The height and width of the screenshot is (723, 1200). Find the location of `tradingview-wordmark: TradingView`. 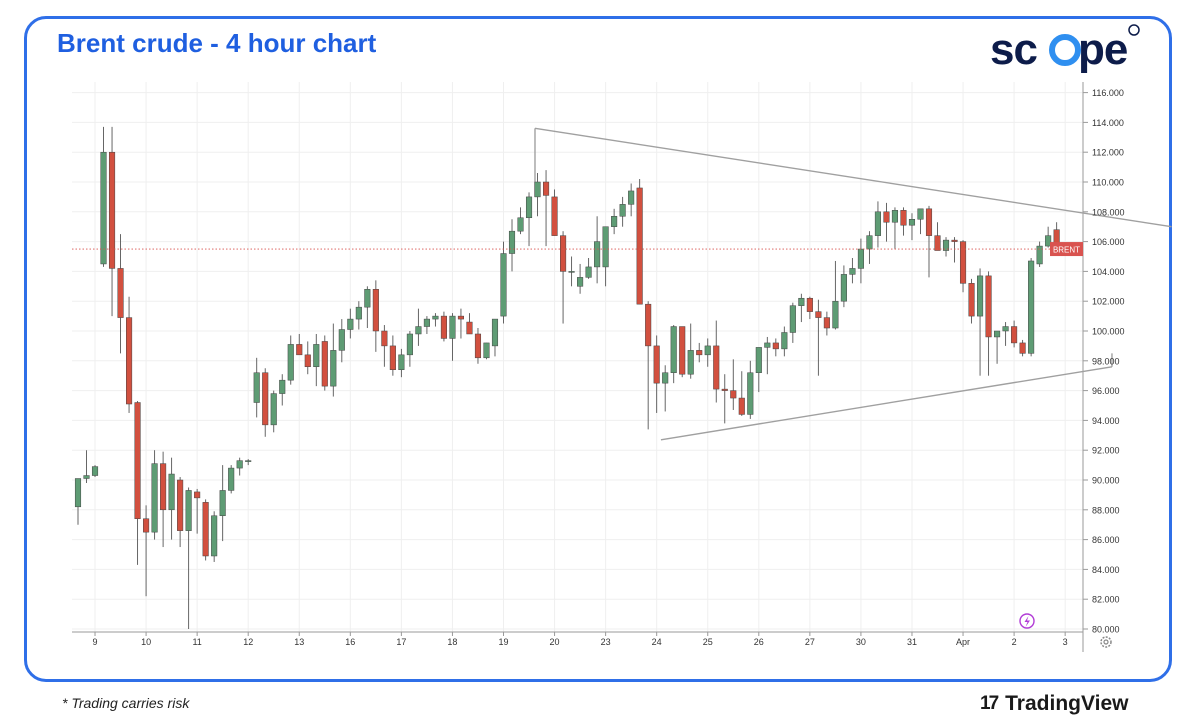

tradingview-wordmark: TradingView is located at coordinates (1067, 703).